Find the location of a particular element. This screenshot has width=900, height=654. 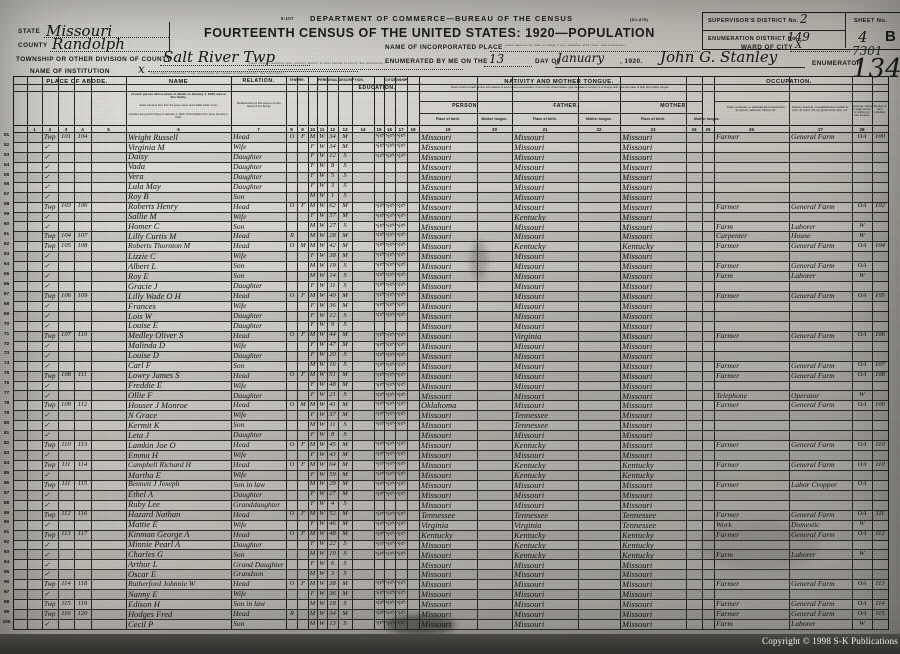

mt-mother: Mother tongue. is located at coordinates (707, 118).